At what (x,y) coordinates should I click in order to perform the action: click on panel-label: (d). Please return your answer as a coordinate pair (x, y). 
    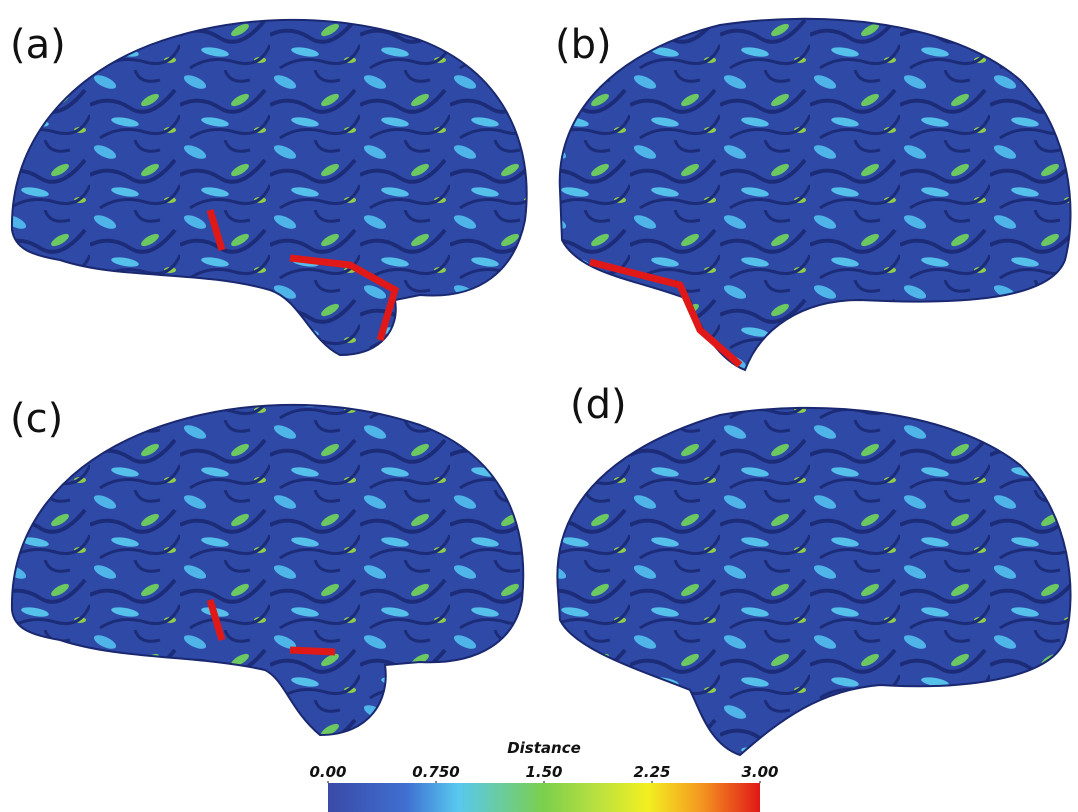
    Looking at the image, I should click on (598, 405).